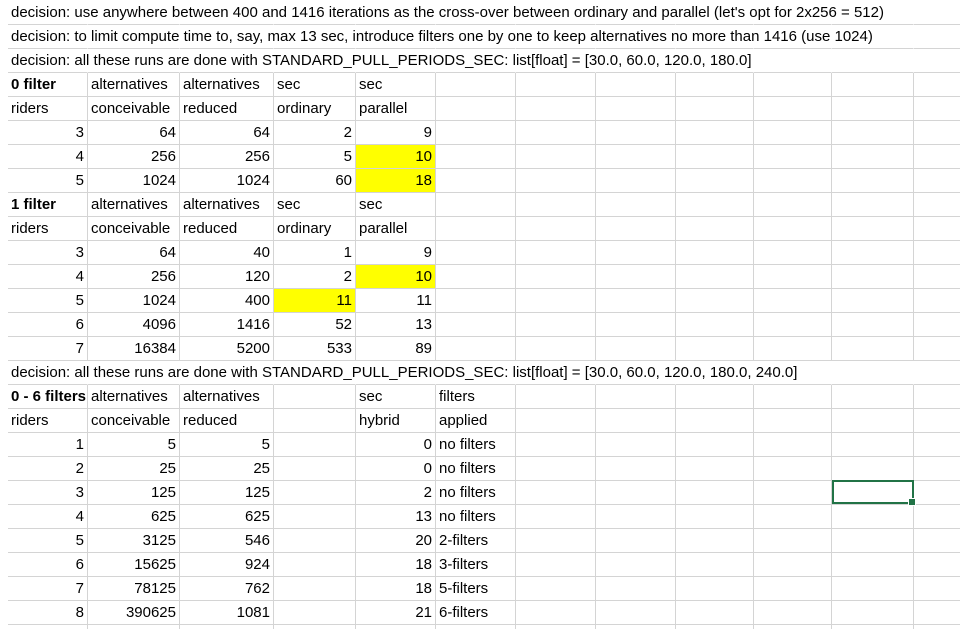 This screenshot has height=629, width=960. I want to click on cell-e: 2, so click(396, 493).